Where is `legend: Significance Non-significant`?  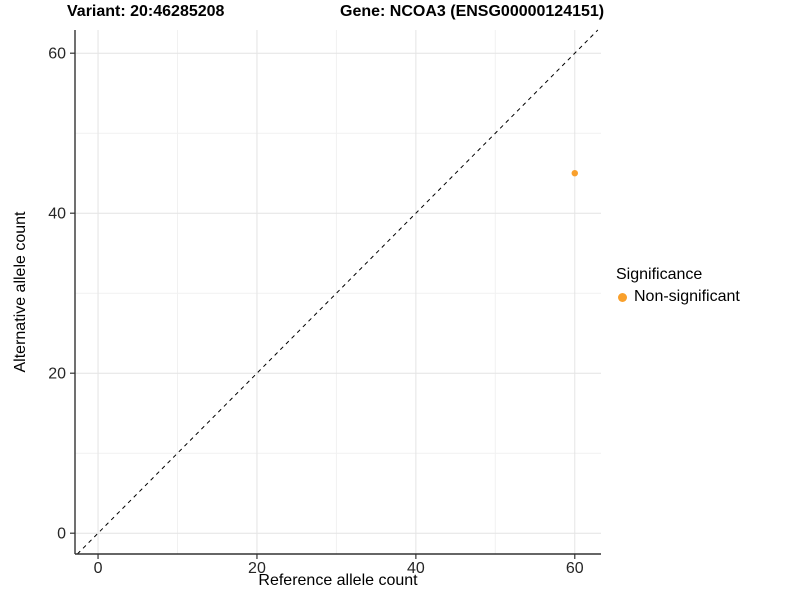 legend: Significance Non-significant is located at coordinates (677, 286).